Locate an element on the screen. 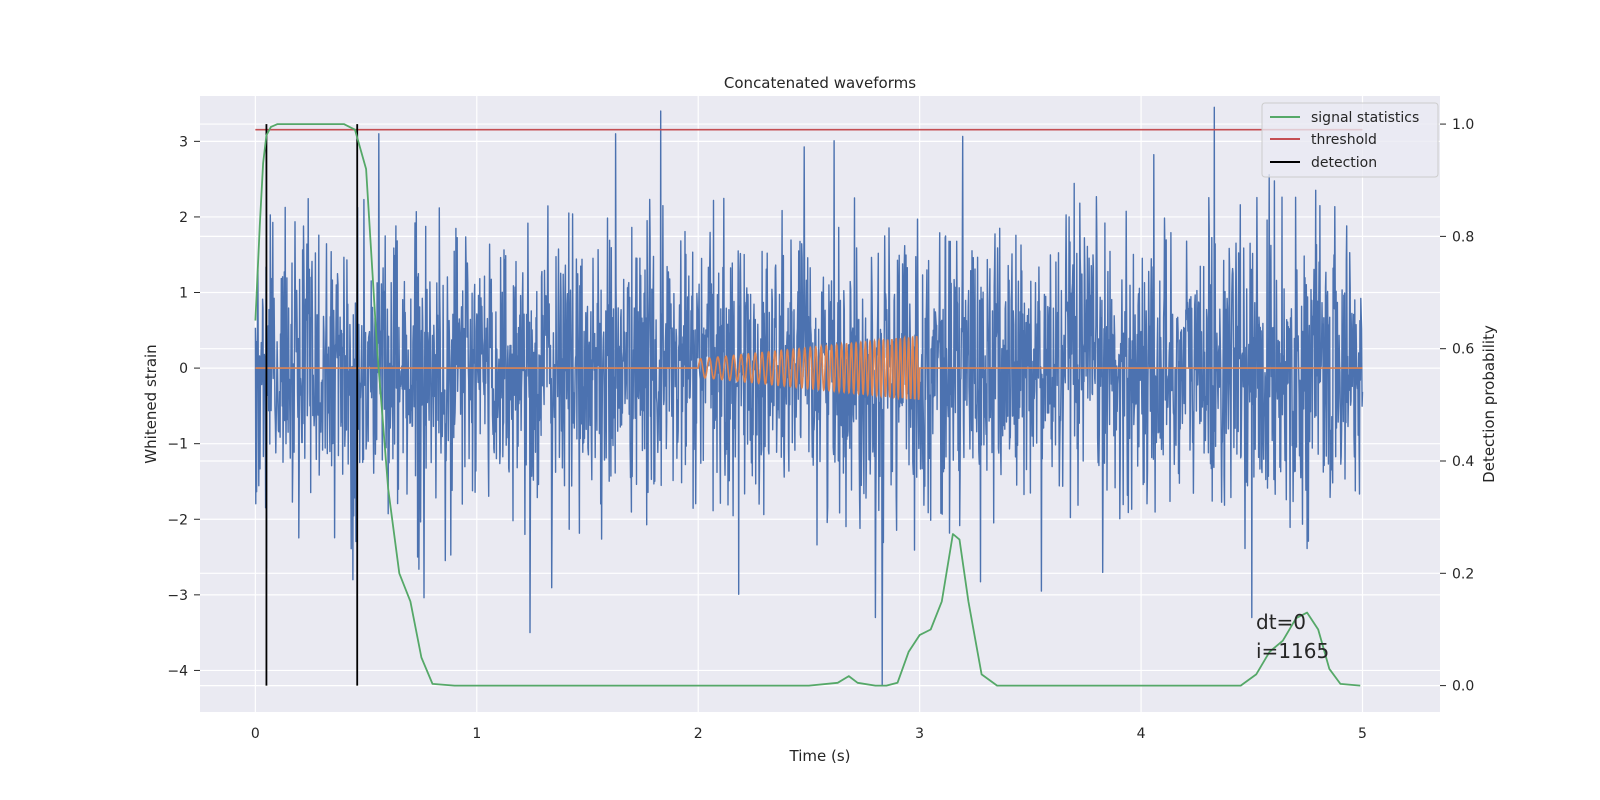  x-tick-label: 2 is located at coordinates (698, 734).